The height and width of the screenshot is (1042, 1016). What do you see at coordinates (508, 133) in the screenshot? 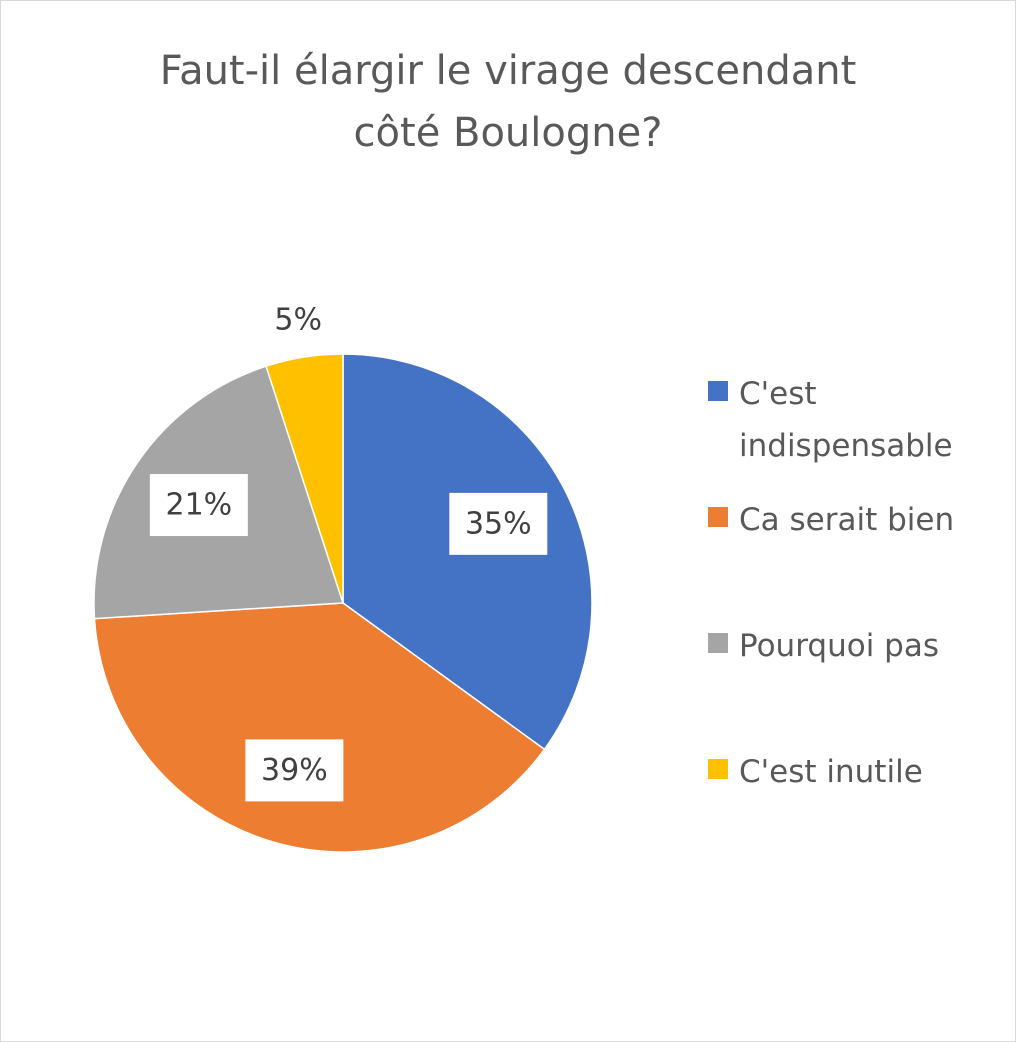
I see `chart-title-line-2: côté Boulogne?` at bounding box center [508, 133].